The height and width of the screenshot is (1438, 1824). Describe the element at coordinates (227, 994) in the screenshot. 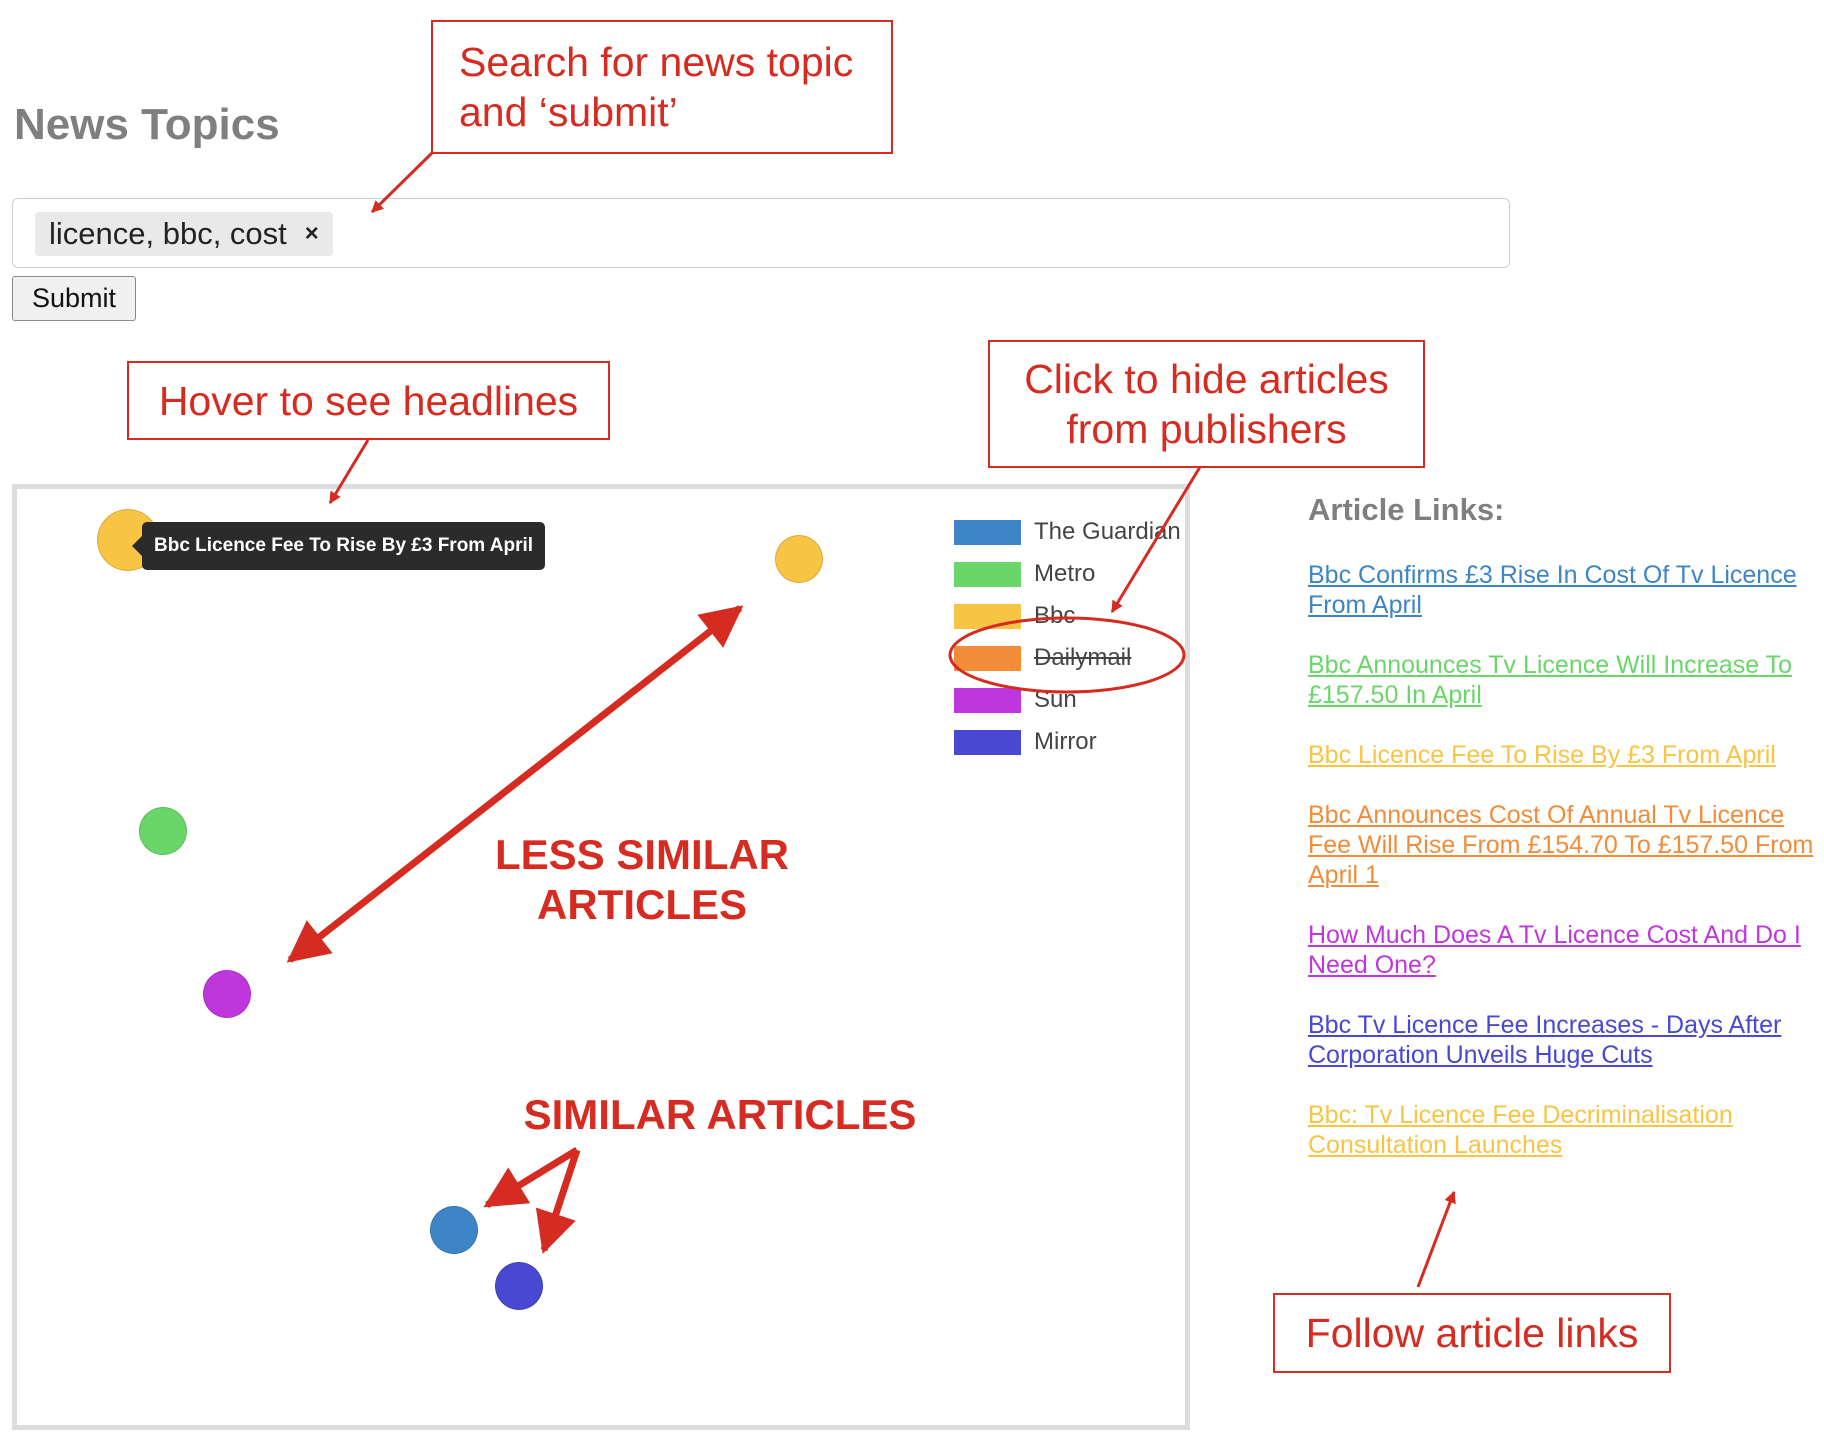

I see `article-point-sun` at that location.